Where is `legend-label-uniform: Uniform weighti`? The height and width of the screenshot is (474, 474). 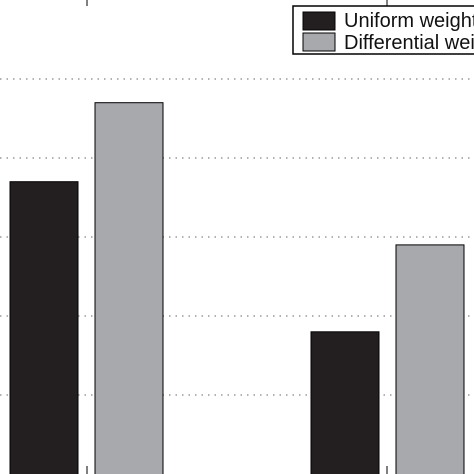
legend-label-uniform: Uniform weighti is located at coordinates (409, 21).